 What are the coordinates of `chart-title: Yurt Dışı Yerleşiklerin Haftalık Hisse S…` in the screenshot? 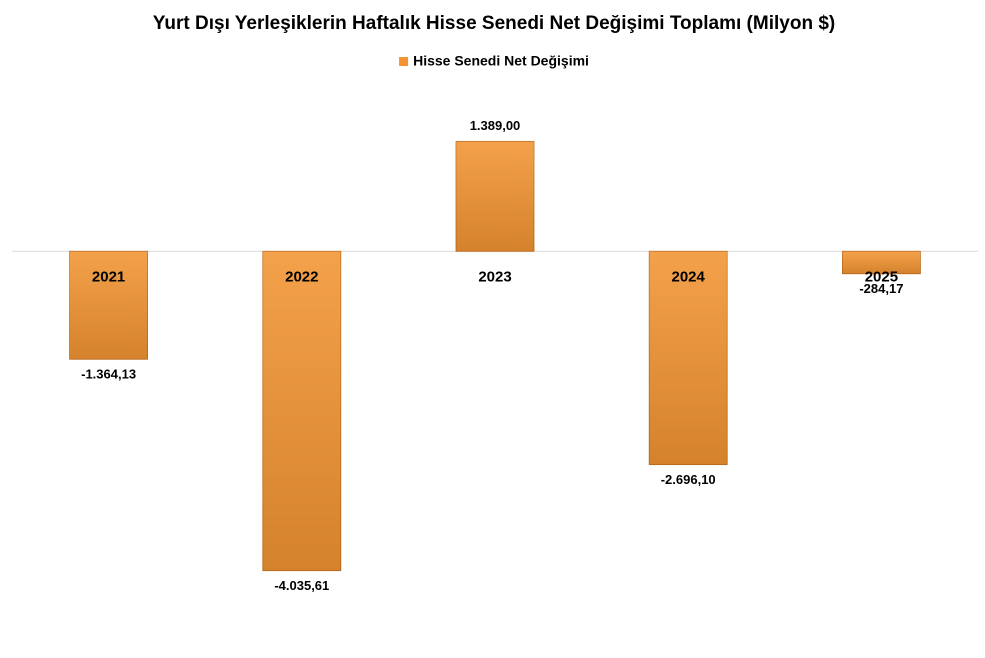 It's located at (494, 23).